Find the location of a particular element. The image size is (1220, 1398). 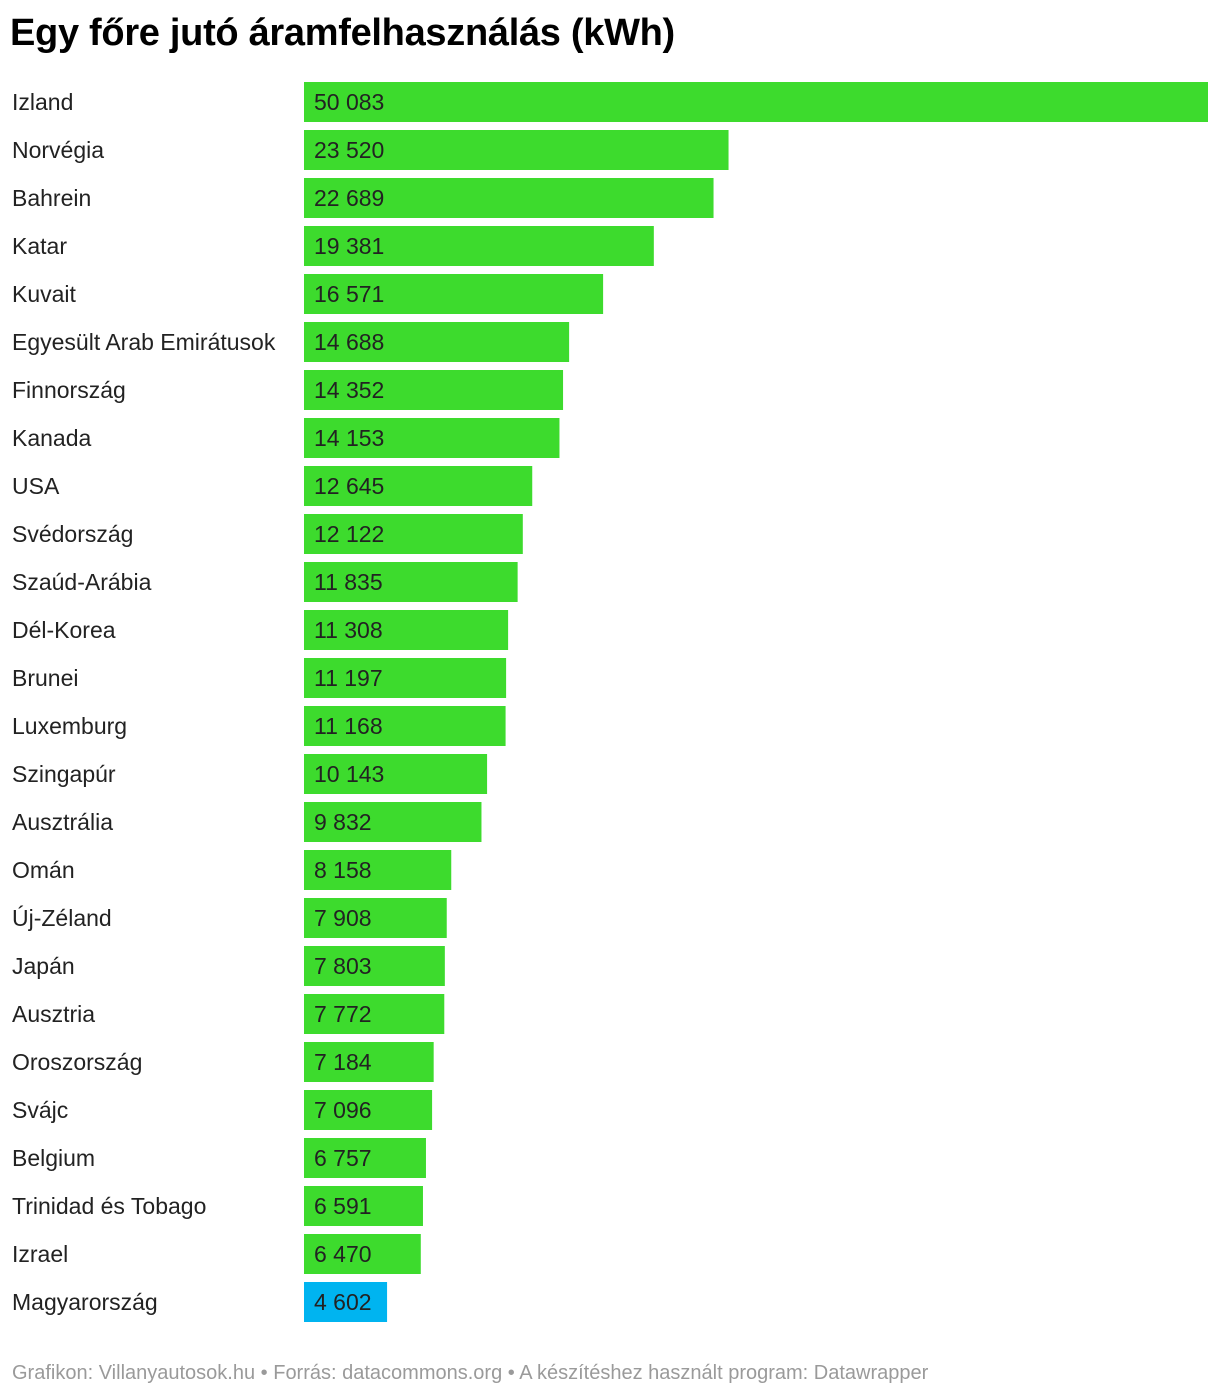

category-label-izrael: Izrael is located at coordinates (40, 1254).